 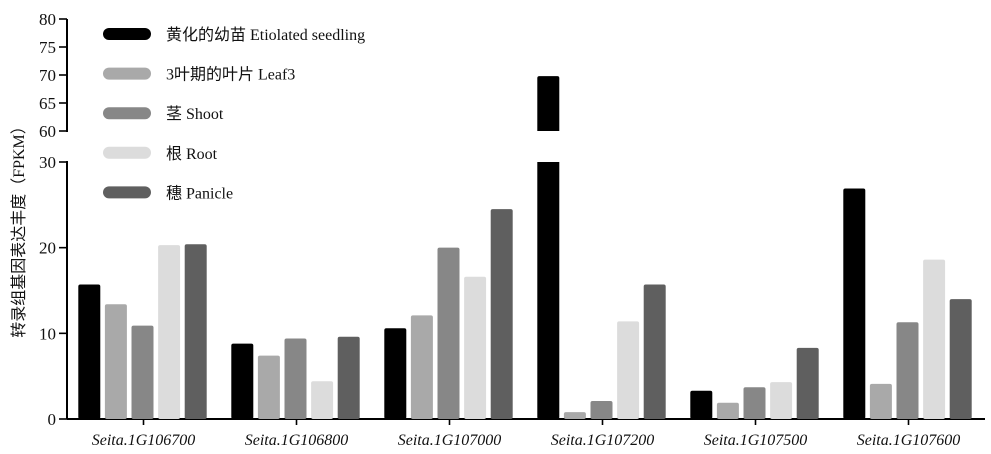 I want to click on x-tick-label: Seita.1G106700, so click(x=144, y=440).